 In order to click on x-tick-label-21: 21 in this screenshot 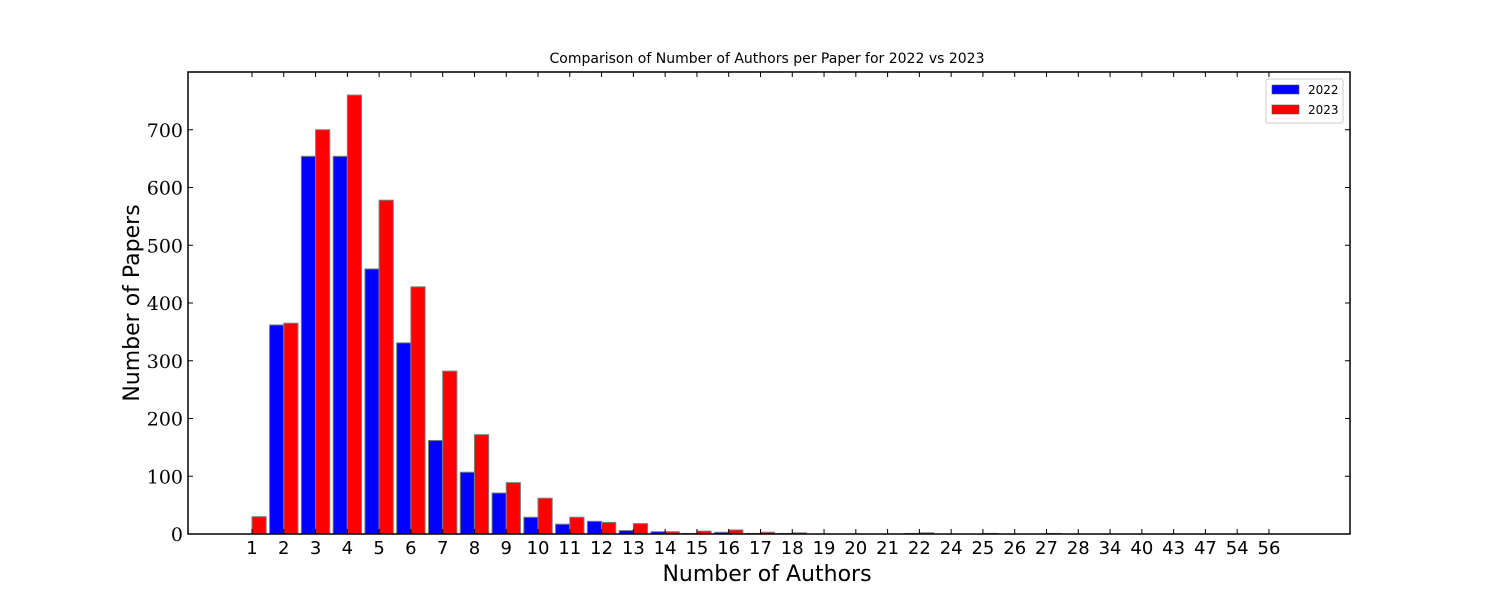, I will do `click(887, 548)`.